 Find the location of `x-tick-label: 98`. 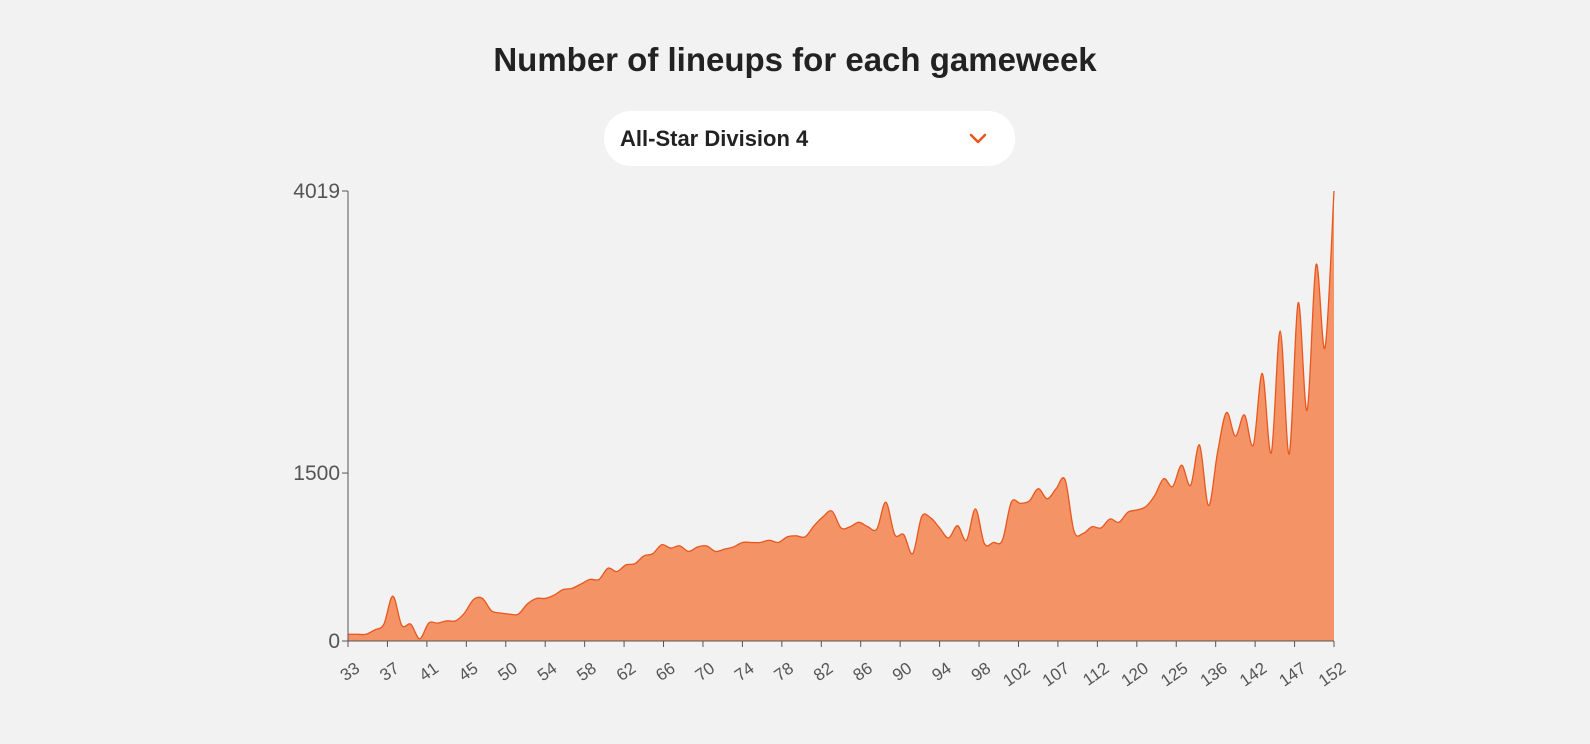

x-tick-label: 98 is located at coordinates (981, 672).